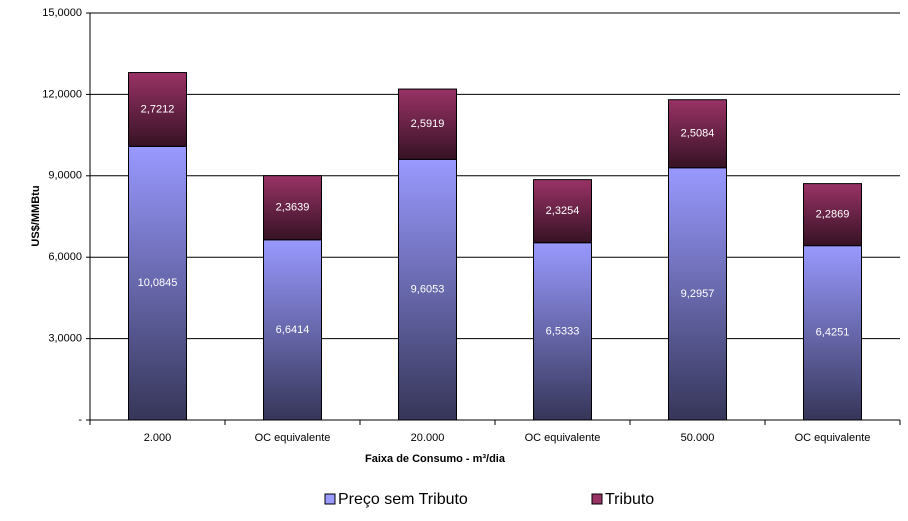  What do you see at coordinates (158, 438) in the screenshot?
I see `x-tick-label: 2.000` at bounding box center [158, 438].